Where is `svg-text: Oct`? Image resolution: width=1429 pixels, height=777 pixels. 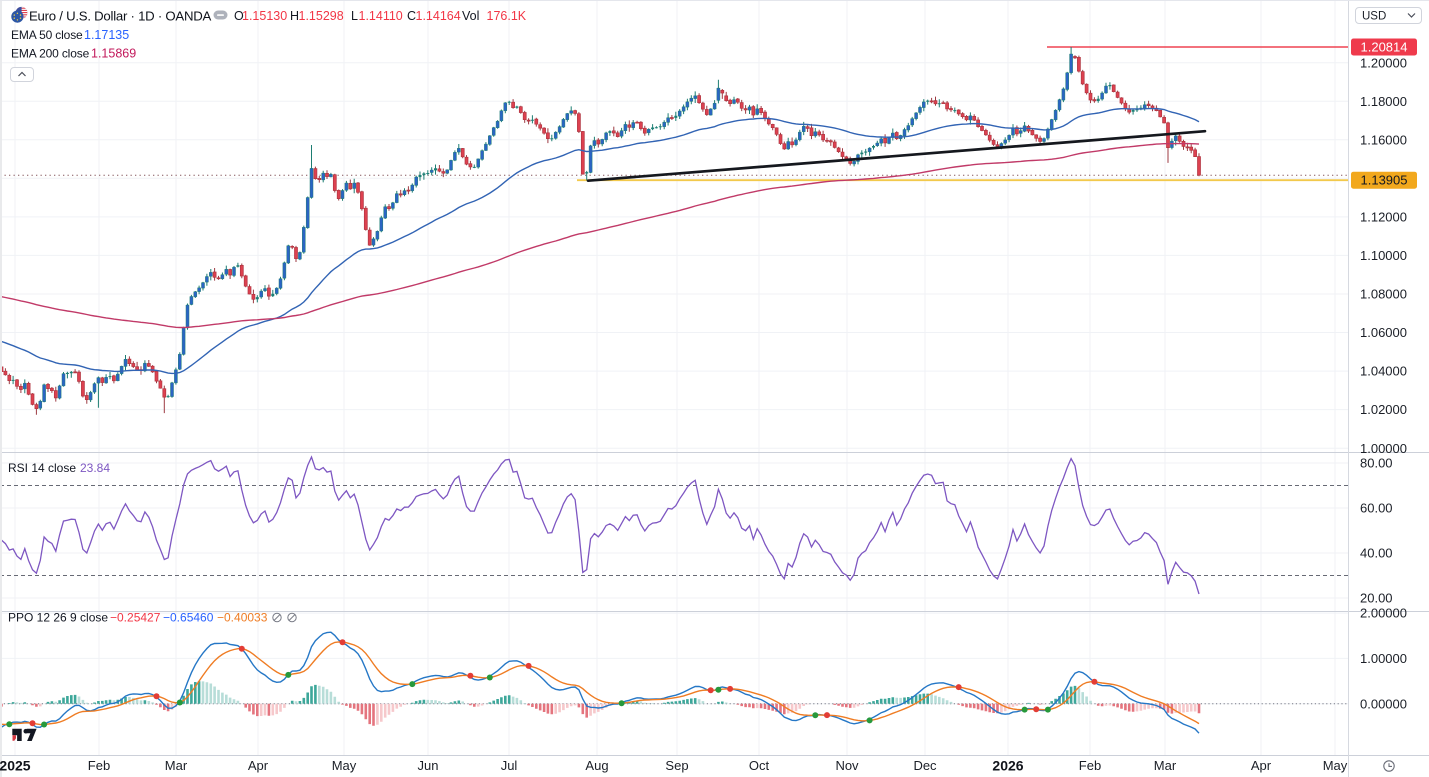 svg-text: Oct is located at coordinates (759, 765).